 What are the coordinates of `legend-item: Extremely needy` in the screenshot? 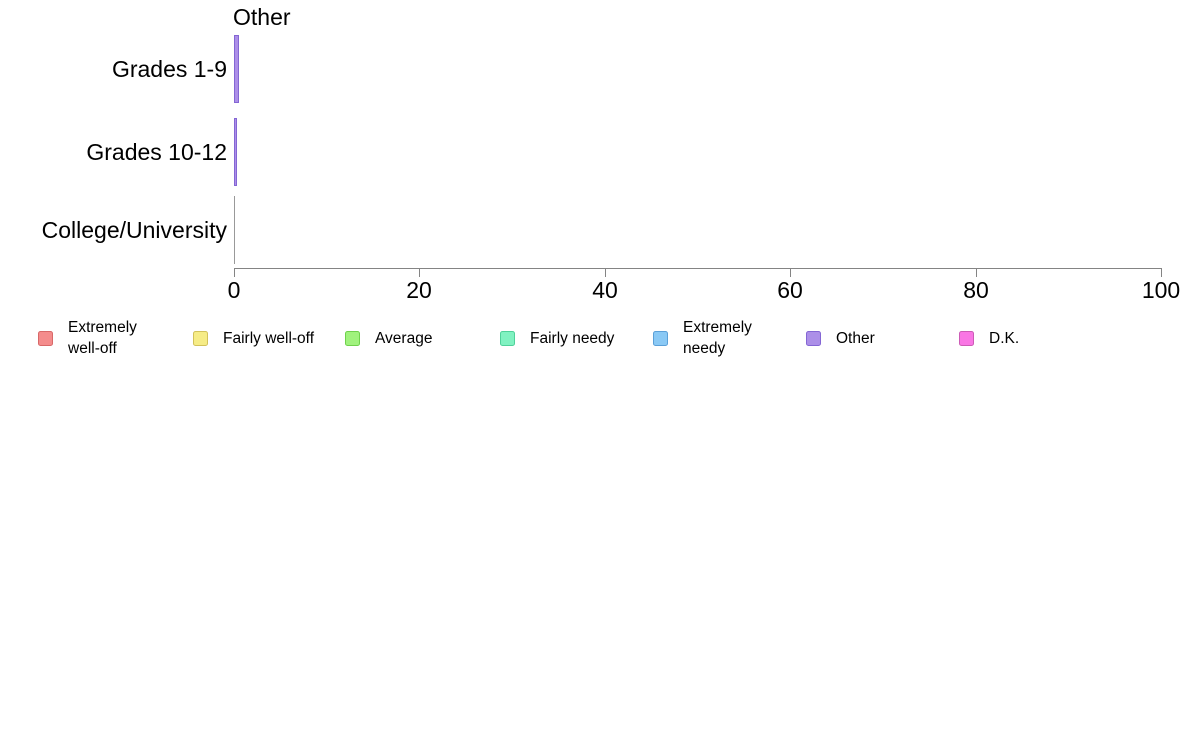 It's located at (702, 338).